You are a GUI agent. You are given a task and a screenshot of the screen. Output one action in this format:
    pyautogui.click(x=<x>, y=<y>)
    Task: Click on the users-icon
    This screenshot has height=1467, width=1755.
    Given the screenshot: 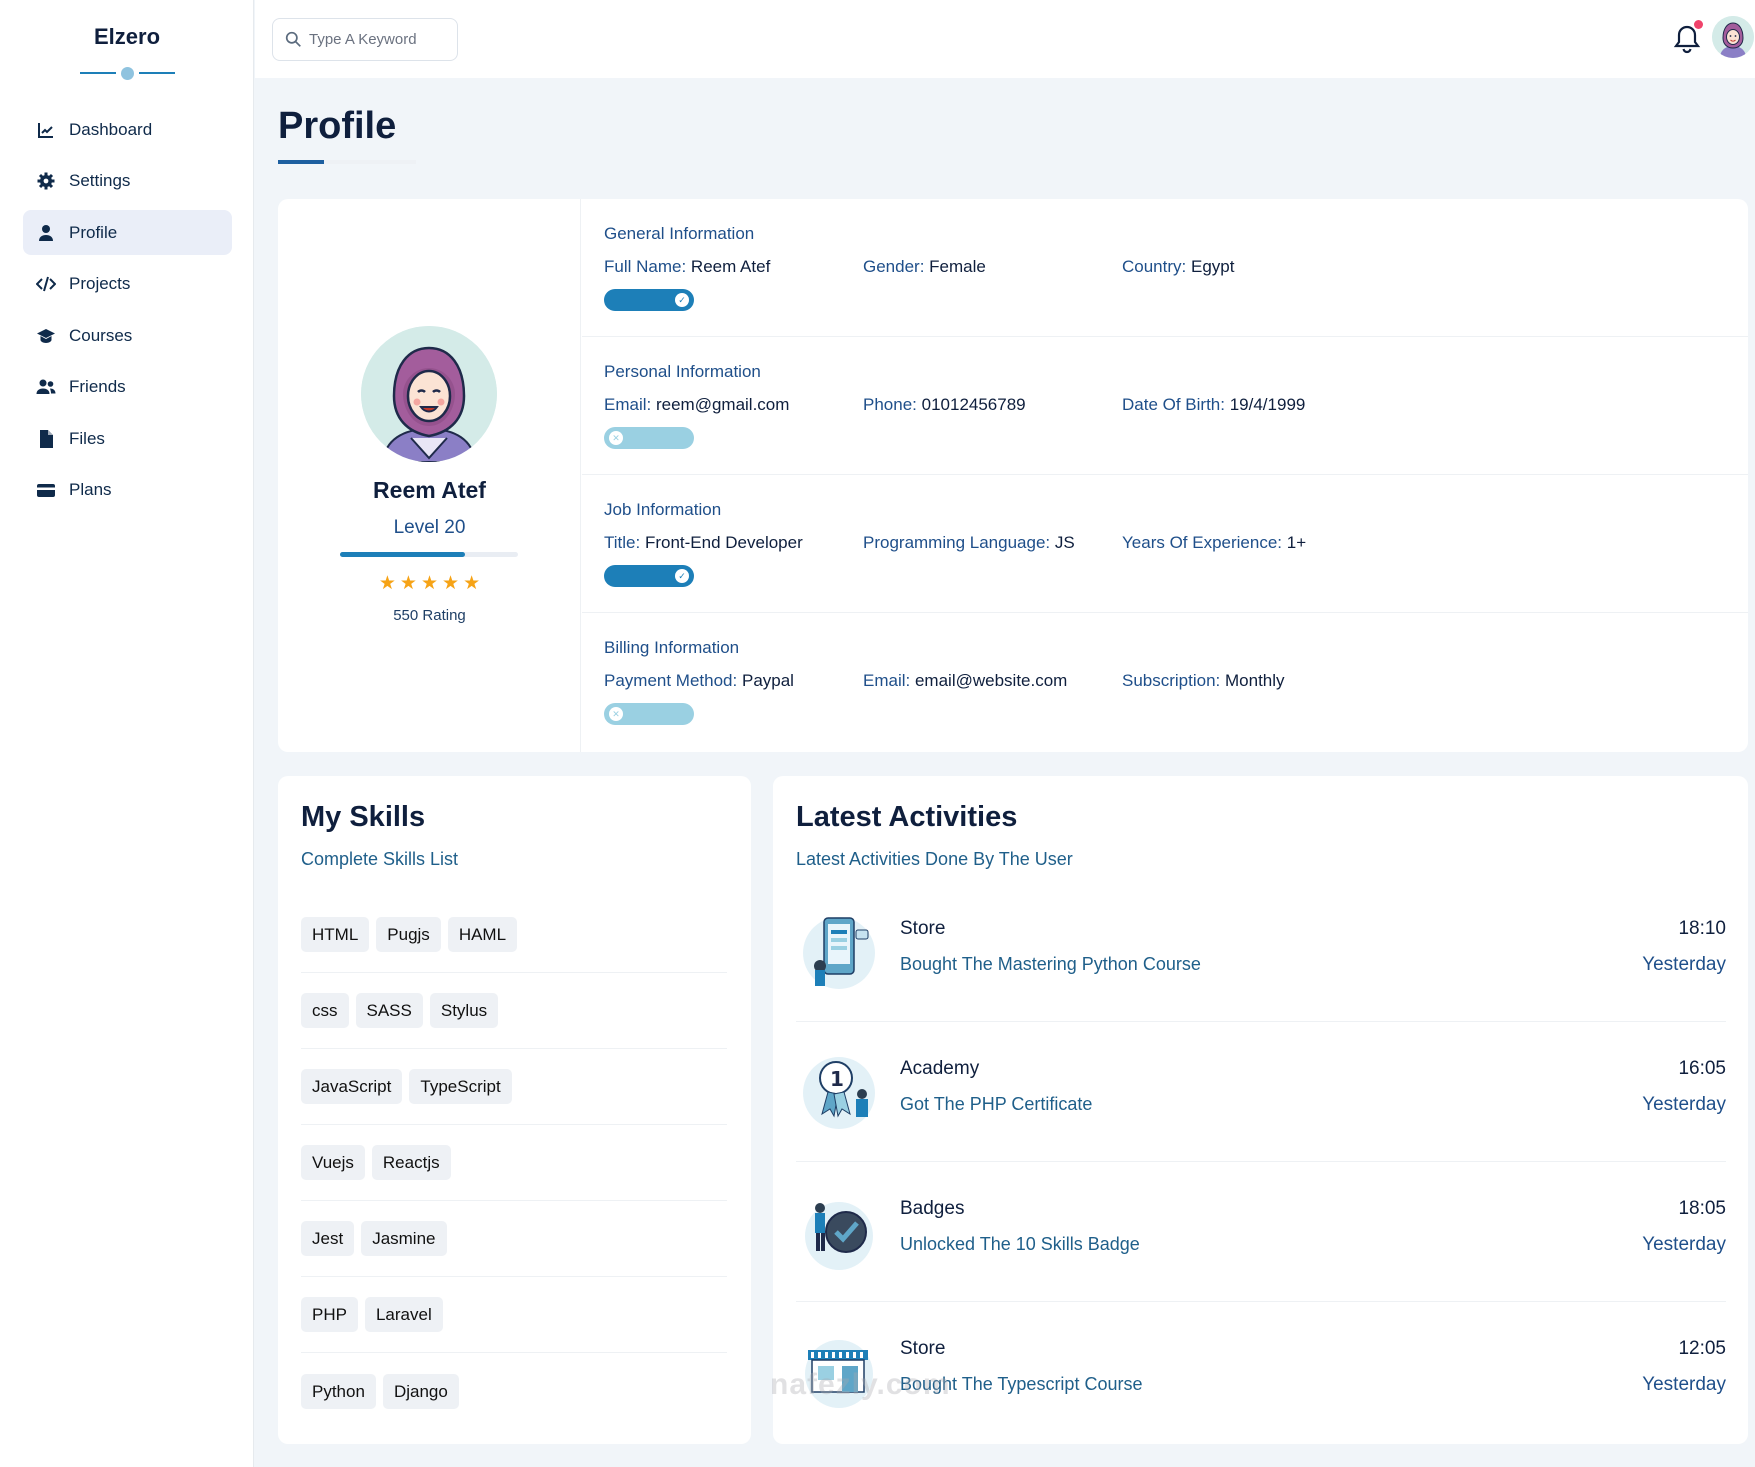 What is the action you would take?
    pyautogui.click(x=46, y=387)
    